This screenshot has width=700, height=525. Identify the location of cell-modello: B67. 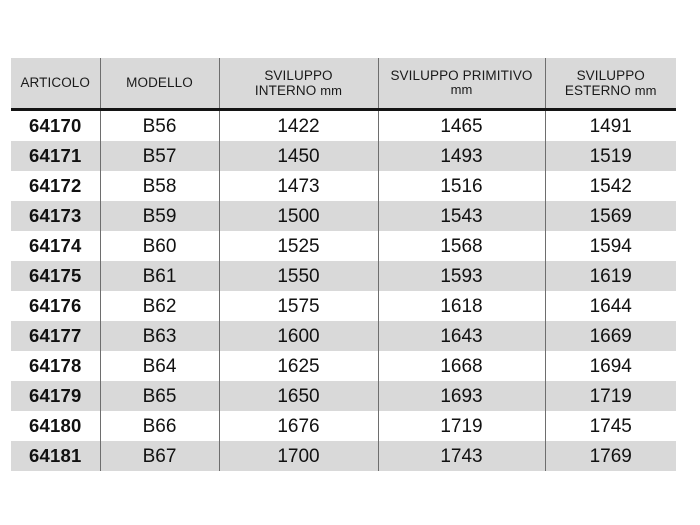
(160, 456).